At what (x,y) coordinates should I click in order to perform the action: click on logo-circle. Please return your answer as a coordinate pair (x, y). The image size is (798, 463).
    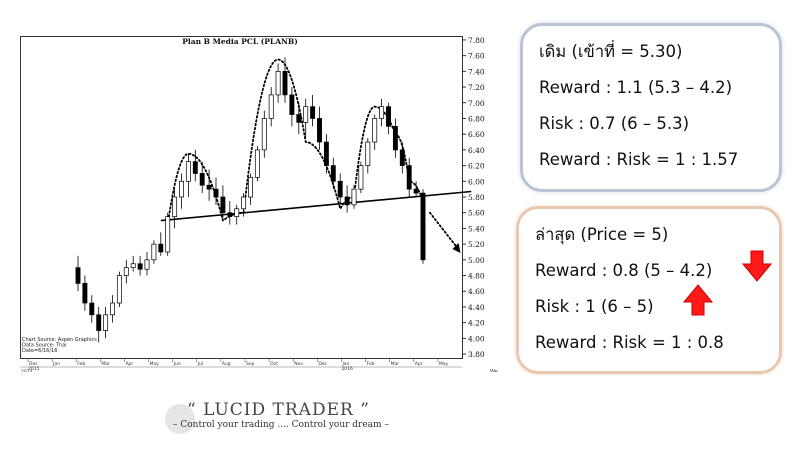
    Looking at the image, I should click on (180, 419).